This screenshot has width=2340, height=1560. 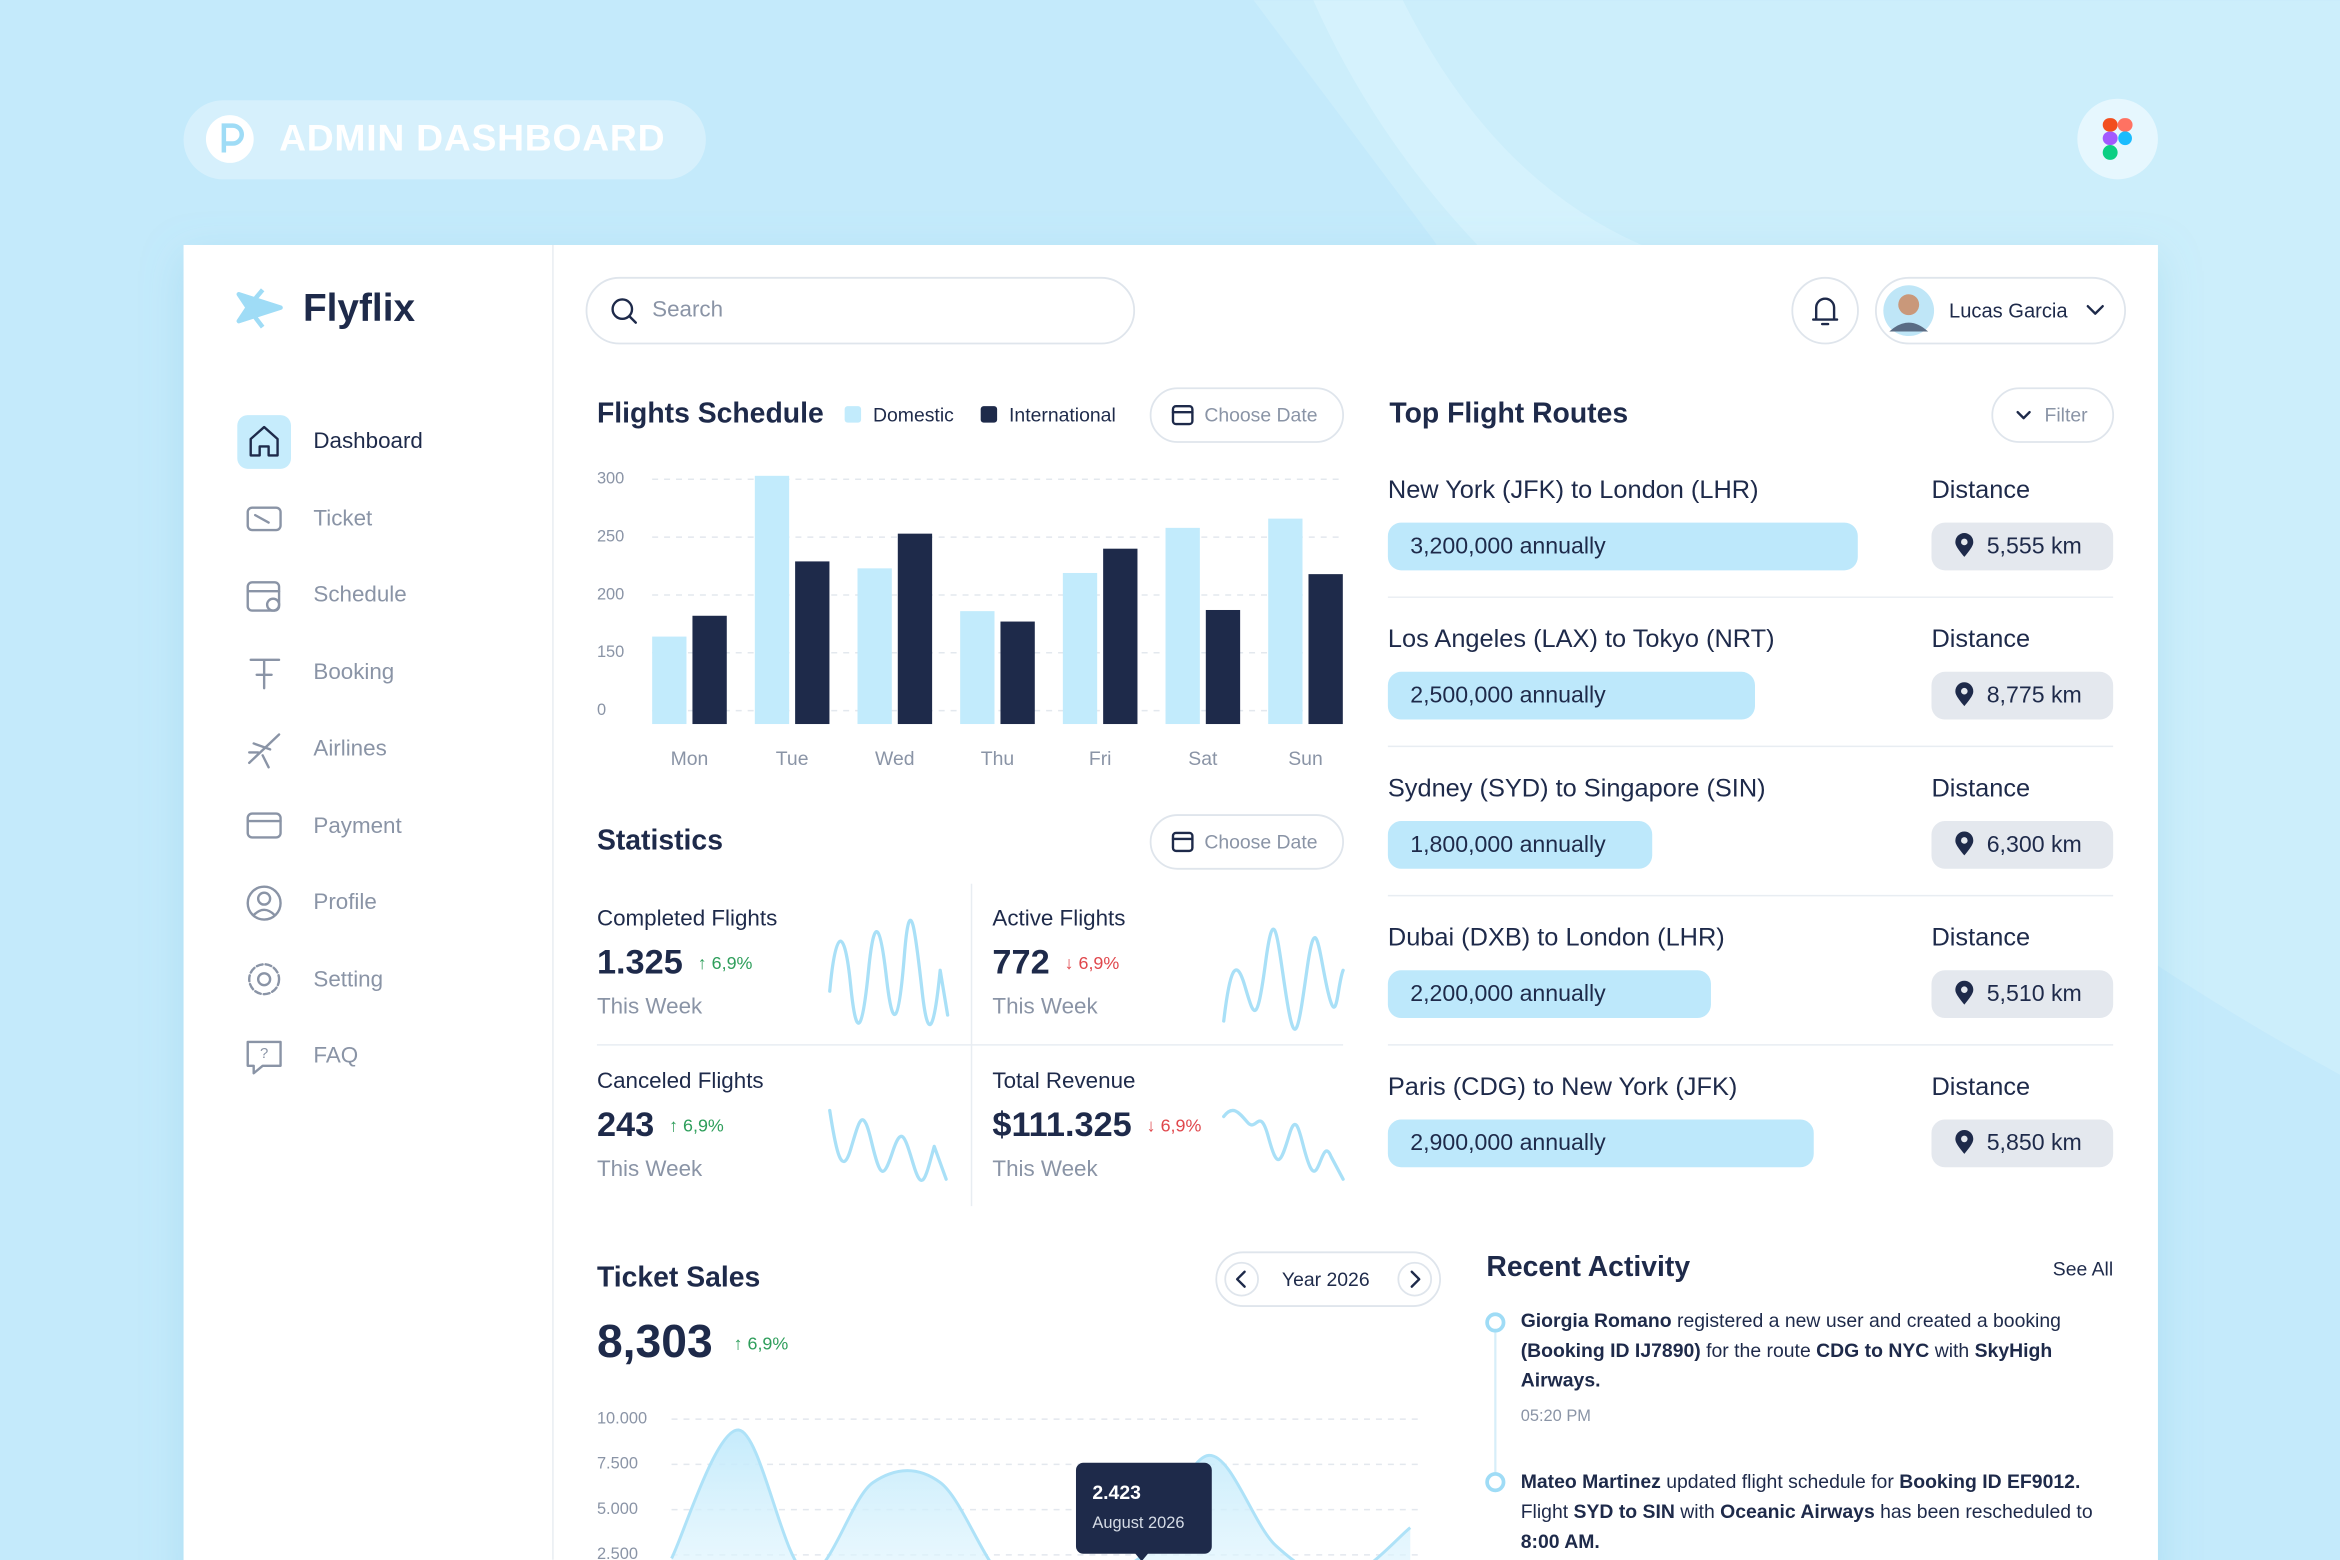 I want to click on sparklines, so click(x=1086, y=1050).